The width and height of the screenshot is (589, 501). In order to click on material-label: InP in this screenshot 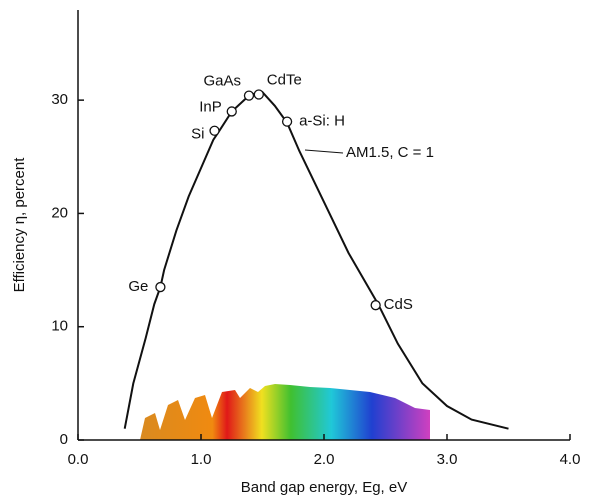, I will do `click(210, 106)`.